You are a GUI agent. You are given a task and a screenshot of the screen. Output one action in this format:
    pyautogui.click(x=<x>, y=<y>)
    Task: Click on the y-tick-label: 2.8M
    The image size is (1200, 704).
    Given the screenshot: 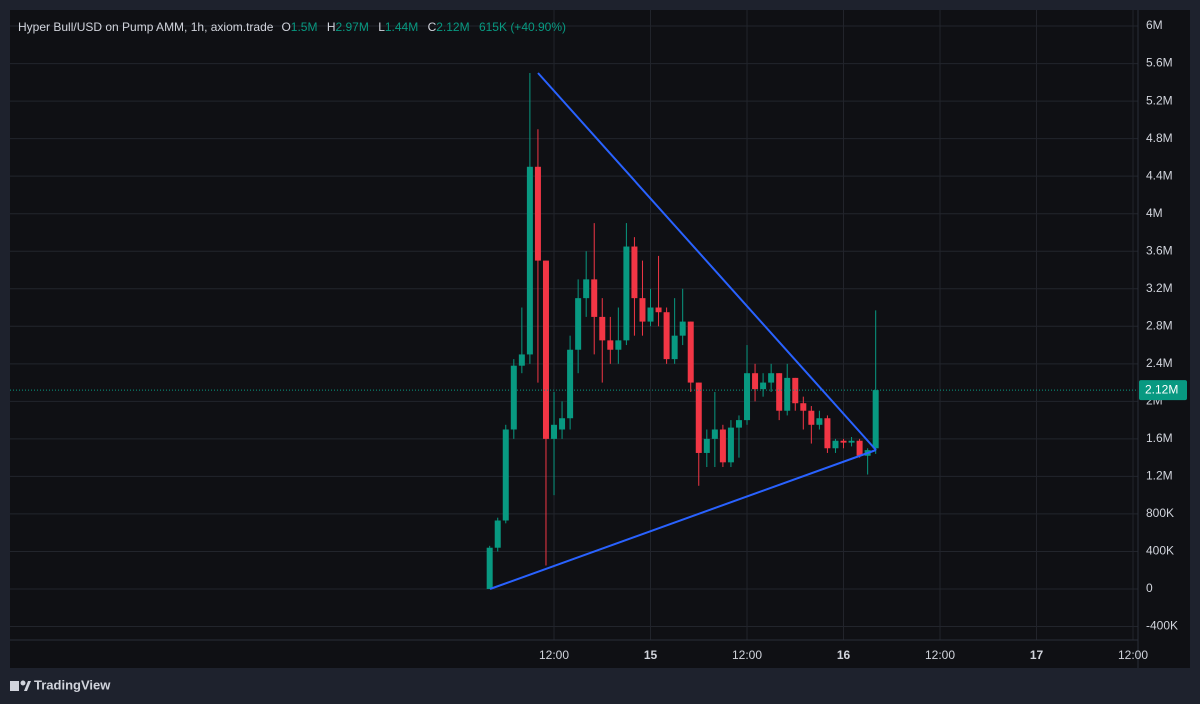 What is the action you would take?
    pyautogui.click(x=1159, y=325)
    